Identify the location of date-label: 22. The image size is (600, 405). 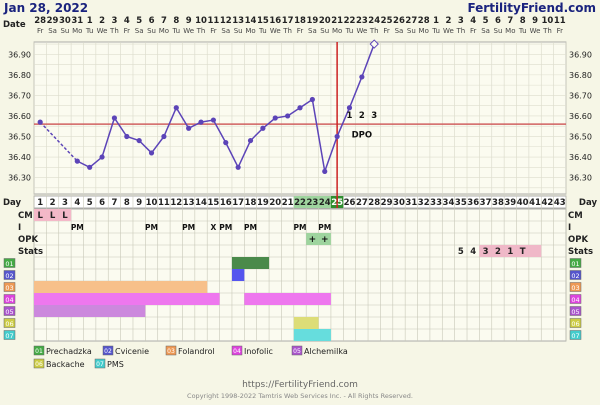
(350, 21).